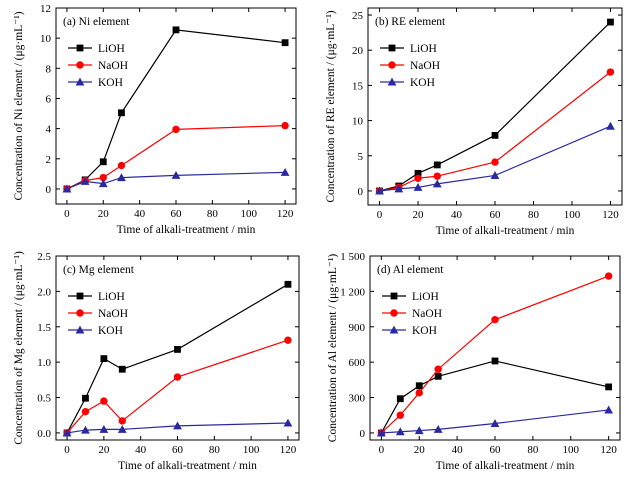  Describe the element at coordinates (495, 421) in the screenshot. I see `series-koh` at that location.